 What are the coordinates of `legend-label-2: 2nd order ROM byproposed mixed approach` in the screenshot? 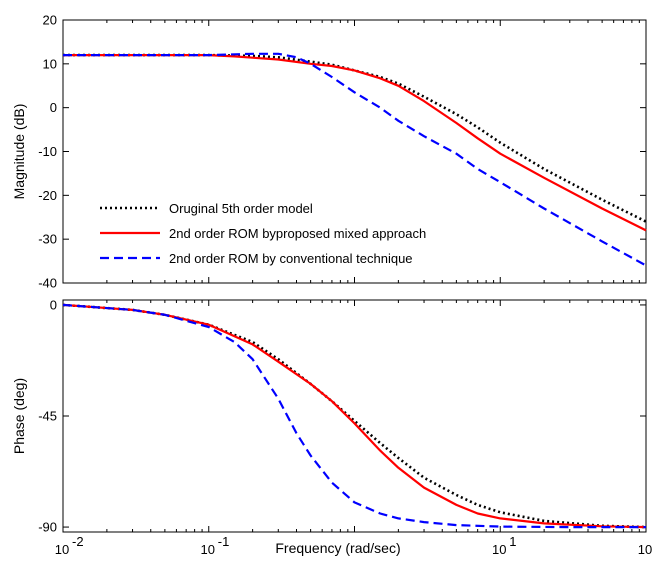 It's located at (297, 233).